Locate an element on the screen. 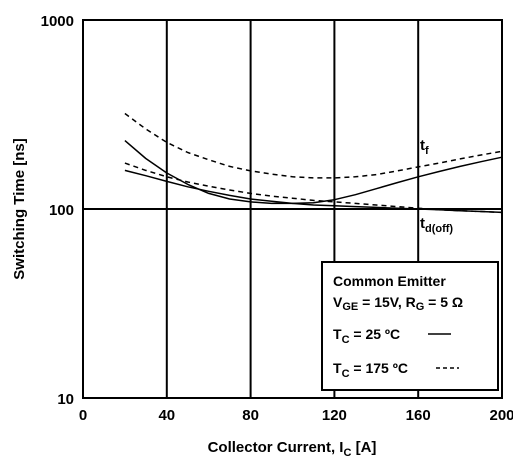 This screenshot has width=513, height=461. series-tdoff-175C is located at coordinates (313, 188).